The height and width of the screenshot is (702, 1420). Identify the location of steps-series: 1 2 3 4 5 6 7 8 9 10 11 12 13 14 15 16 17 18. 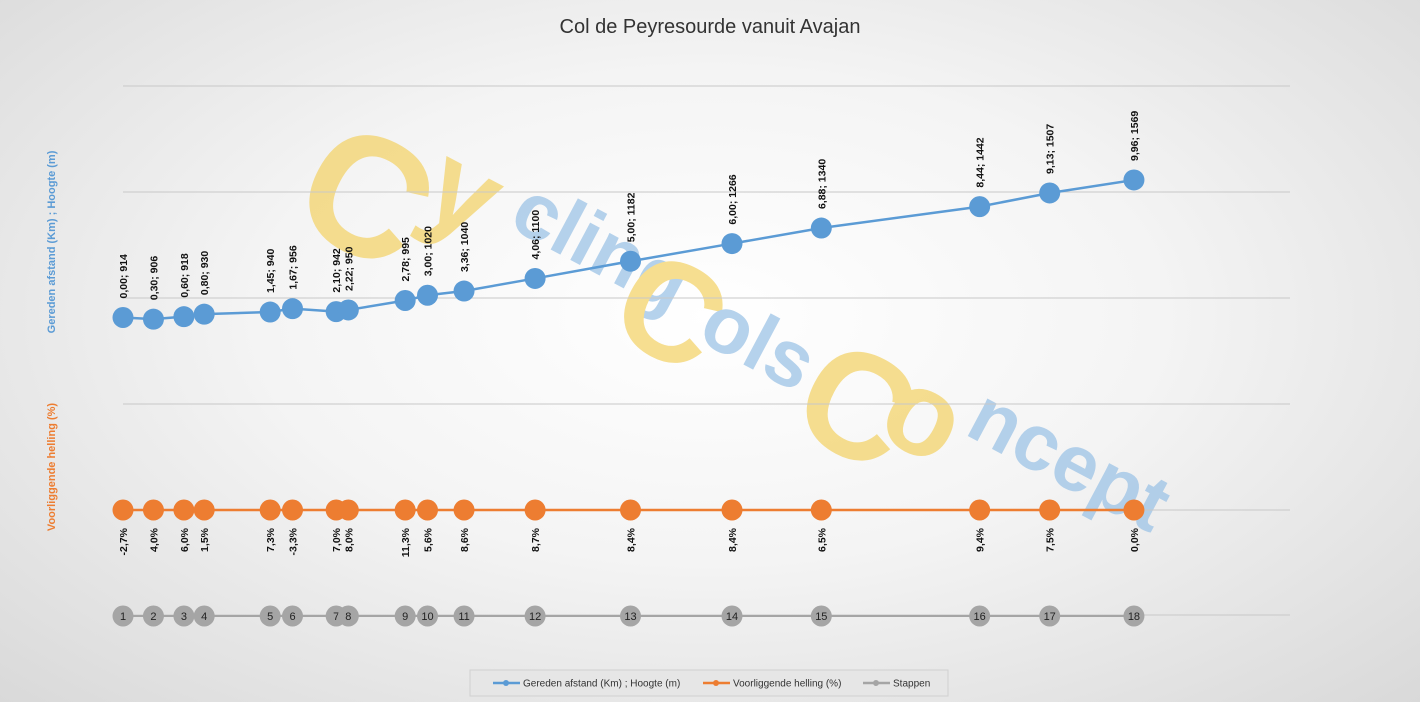
(628, 616).